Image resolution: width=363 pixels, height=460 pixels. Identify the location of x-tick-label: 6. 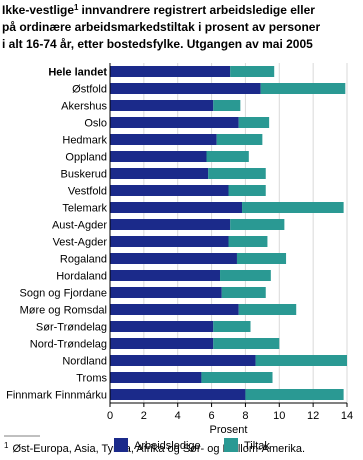
(212, 416).